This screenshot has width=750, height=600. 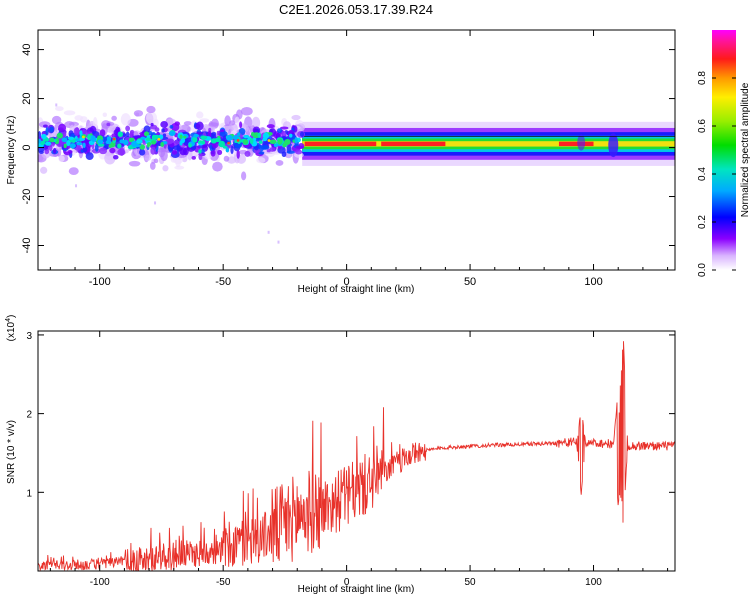 What do you see at coordinates (11, 331) in the screenshot?
I see `snr-scale-prefix: (x10` at bounding box center [11, 331].